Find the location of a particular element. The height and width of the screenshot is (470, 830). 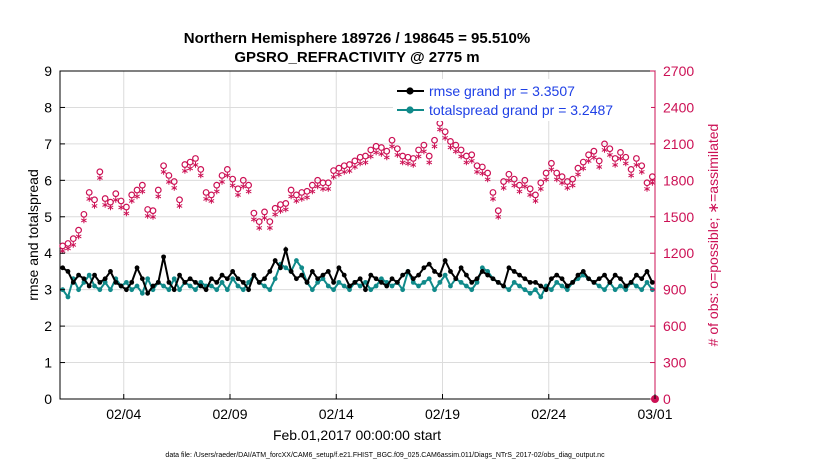

rmse-line is located at coordinates (358, 270).